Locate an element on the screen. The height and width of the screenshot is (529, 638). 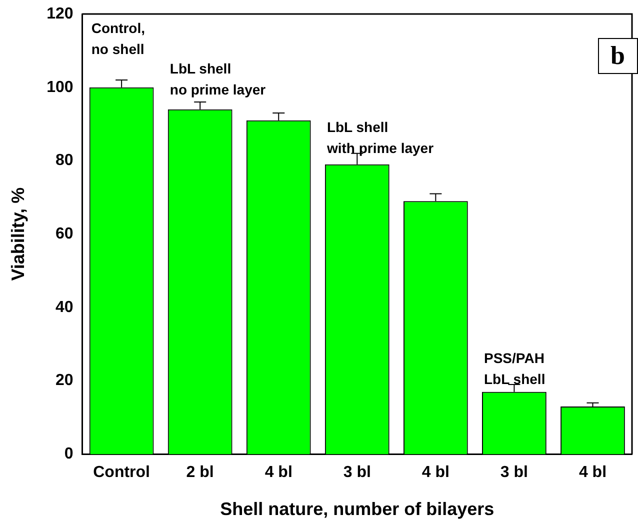
annotation: b is located at coordinates (618, 56).